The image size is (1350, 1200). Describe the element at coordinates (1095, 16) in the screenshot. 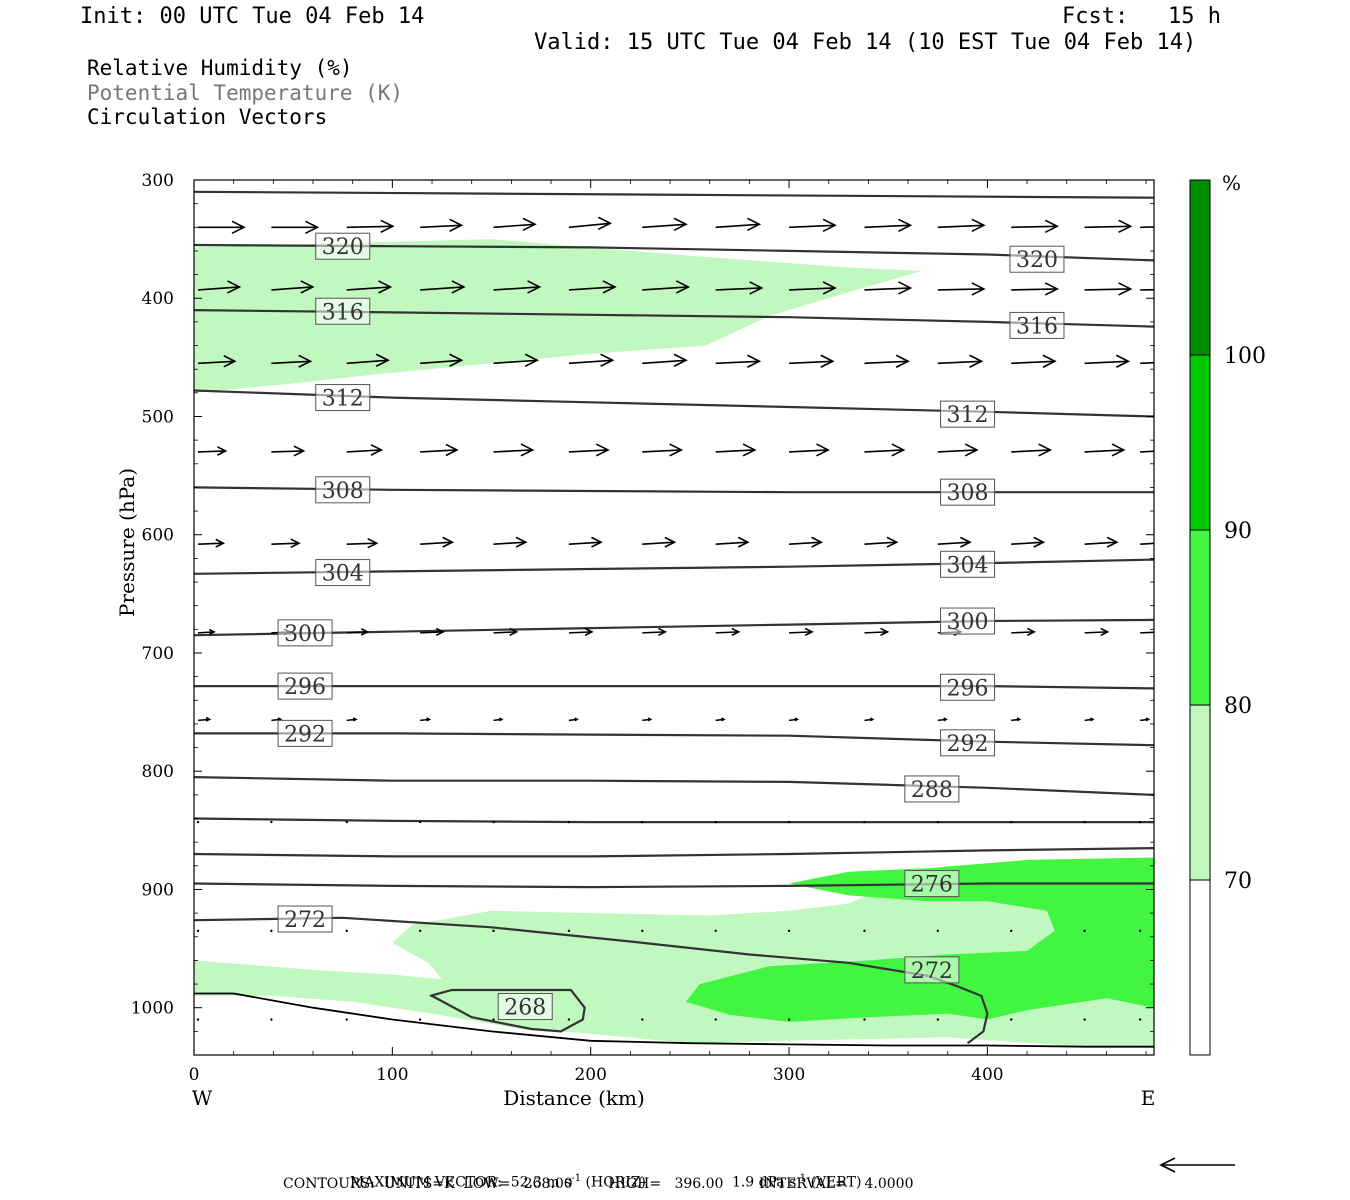

I see `forecast-label: Fcst:` at that location.